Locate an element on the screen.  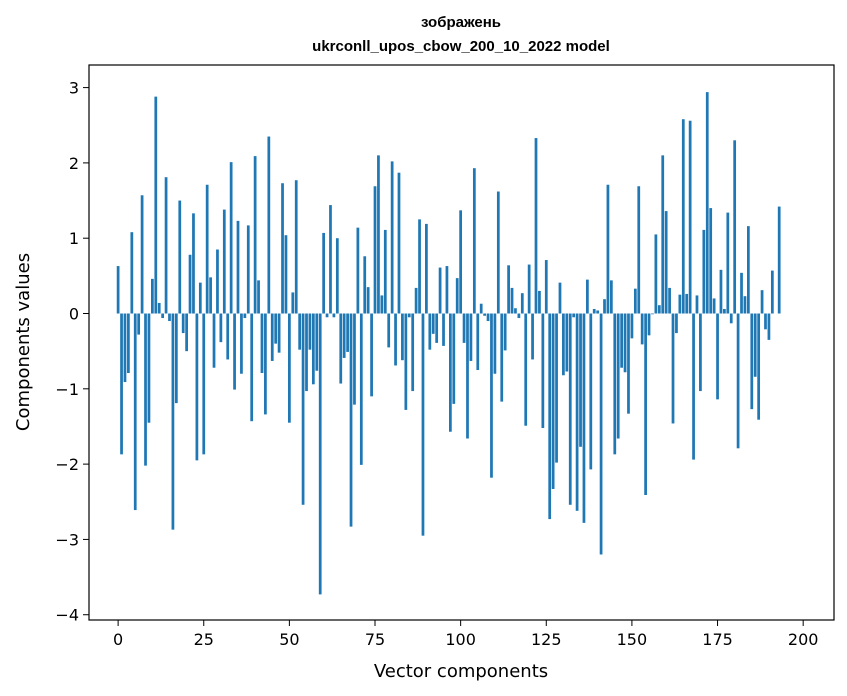
chart-title-line2: ukrconll_upos_cbow_200_10_2022 model is located at coordinates (461, 46).